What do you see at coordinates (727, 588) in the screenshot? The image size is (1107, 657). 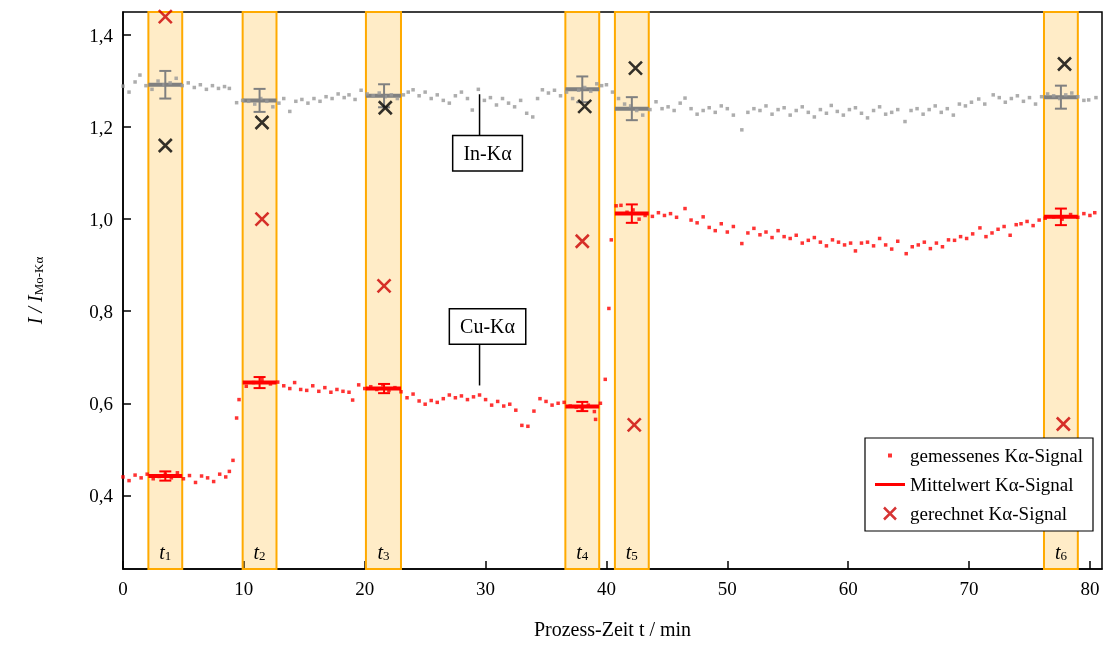 I see `x-tick-label: 50` at bounding box center [727, 588].